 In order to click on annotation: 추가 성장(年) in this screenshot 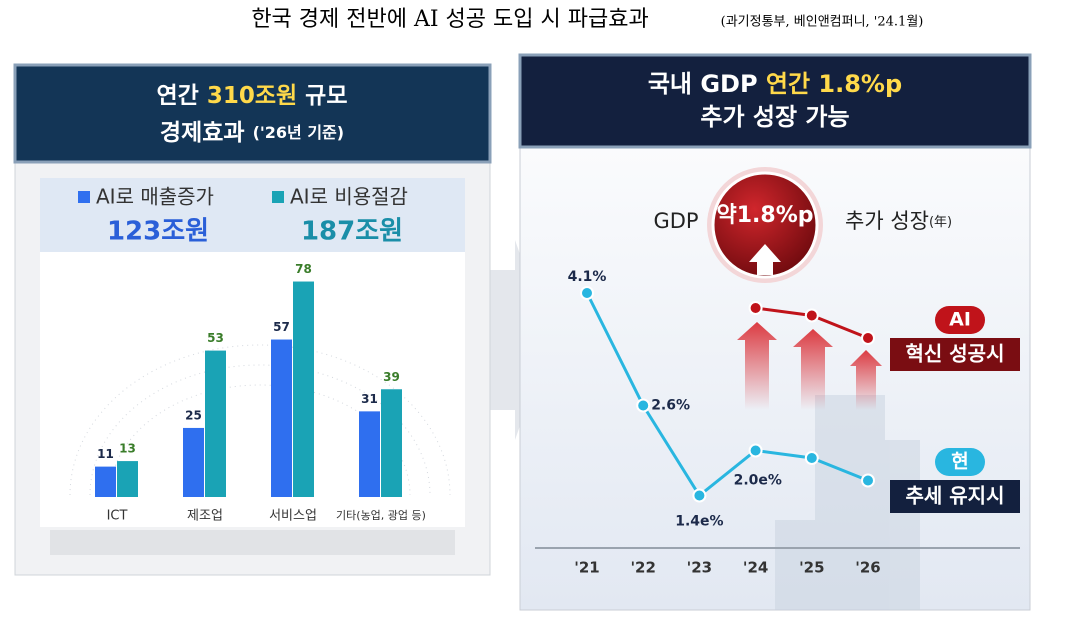, I will do `click(898, 221)`.